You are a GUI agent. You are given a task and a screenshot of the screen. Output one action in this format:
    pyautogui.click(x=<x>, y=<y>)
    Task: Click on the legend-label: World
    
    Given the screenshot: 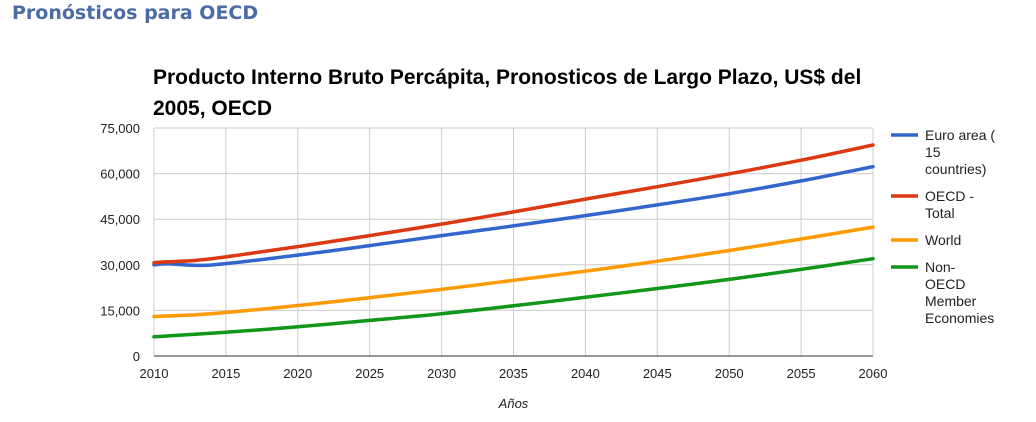 What is the action you would take?
    pyautogui.click(x=943, y=240)
    